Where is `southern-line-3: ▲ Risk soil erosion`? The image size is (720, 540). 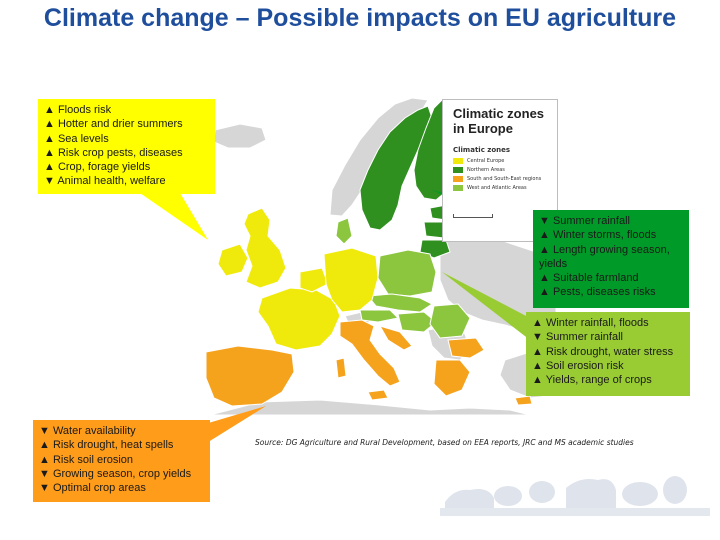
southern-line-3: ▲ Risk soil erosion is located at coordinates (86, 459).